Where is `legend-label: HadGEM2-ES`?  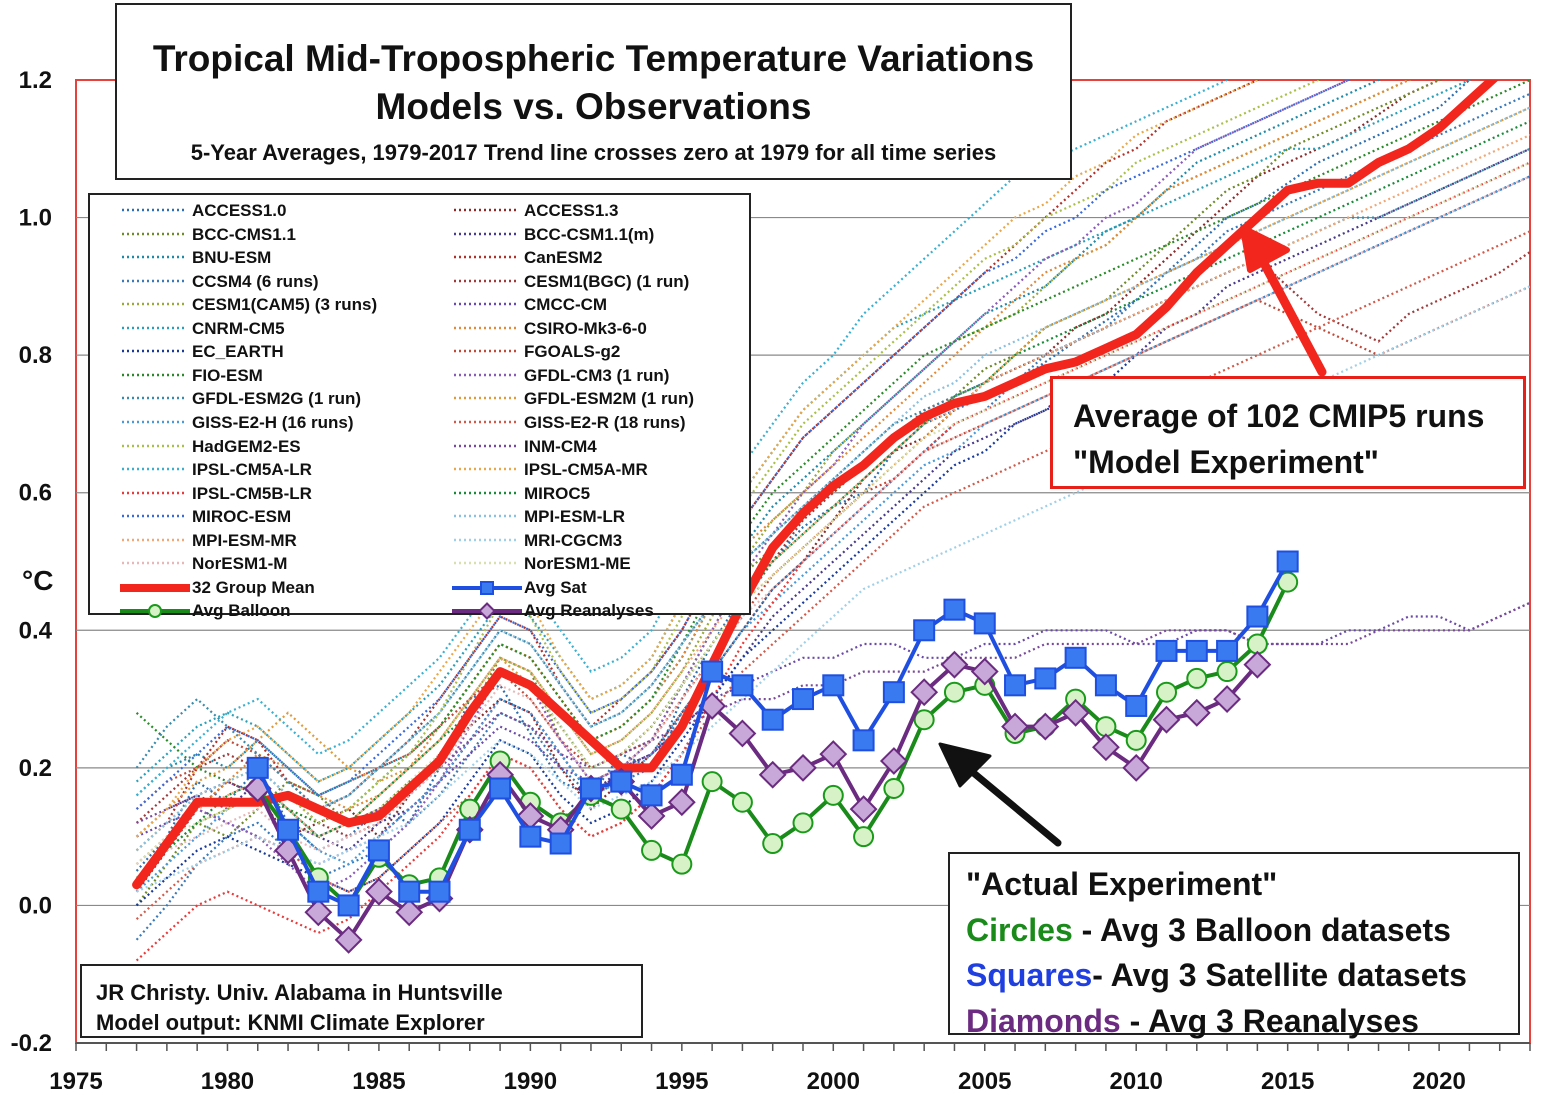 legend-label: HadGEM2-ES is located at coordinates (246, 447).